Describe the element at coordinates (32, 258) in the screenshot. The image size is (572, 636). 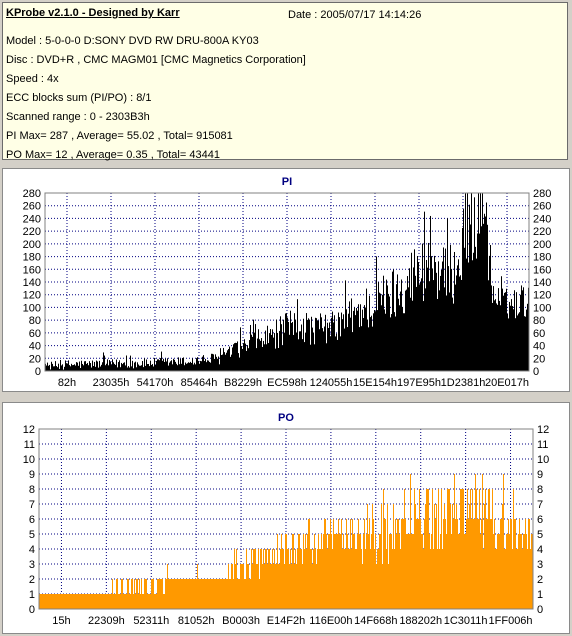
I see `pi-ytick-left: 180` at that location.